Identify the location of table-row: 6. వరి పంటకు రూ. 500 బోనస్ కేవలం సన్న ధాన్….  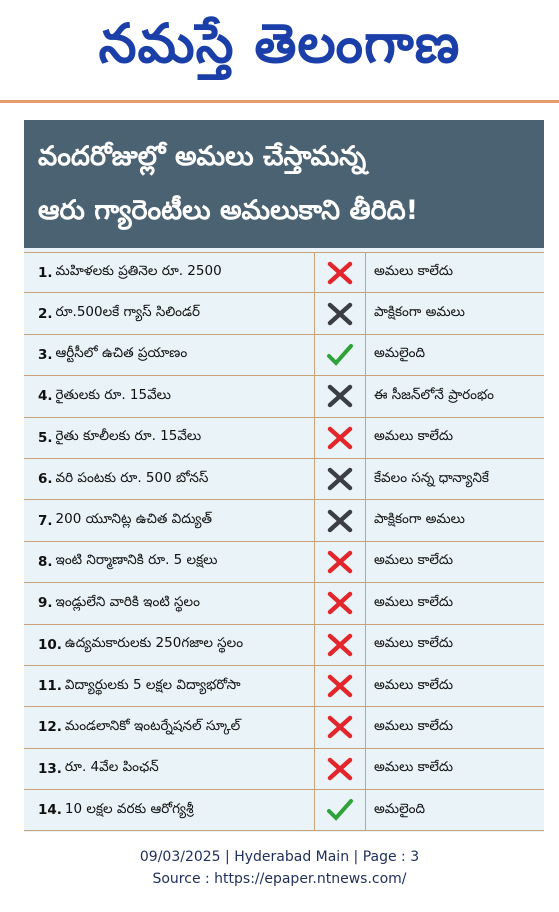
(284, 479).